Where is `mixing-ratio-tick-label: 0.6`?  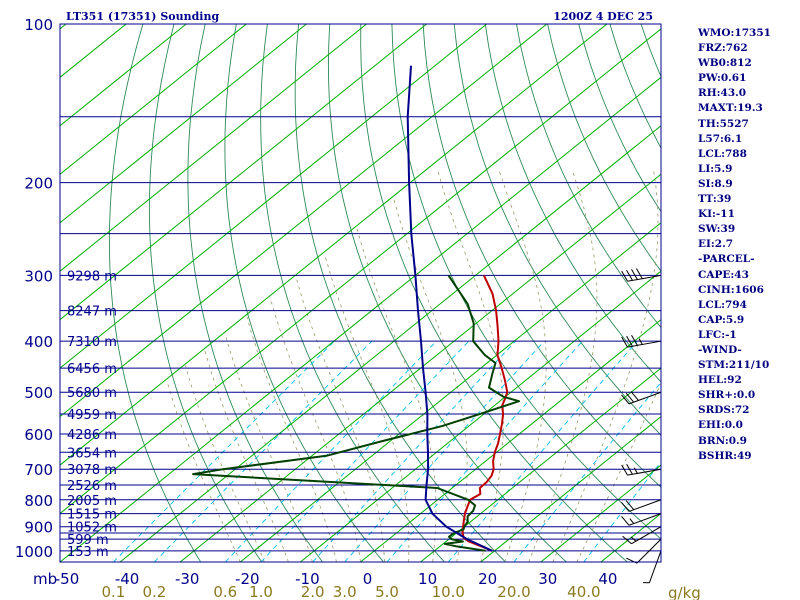 mixing-ratio-tick-label: 0.6 is located at coordinates (225, 591).